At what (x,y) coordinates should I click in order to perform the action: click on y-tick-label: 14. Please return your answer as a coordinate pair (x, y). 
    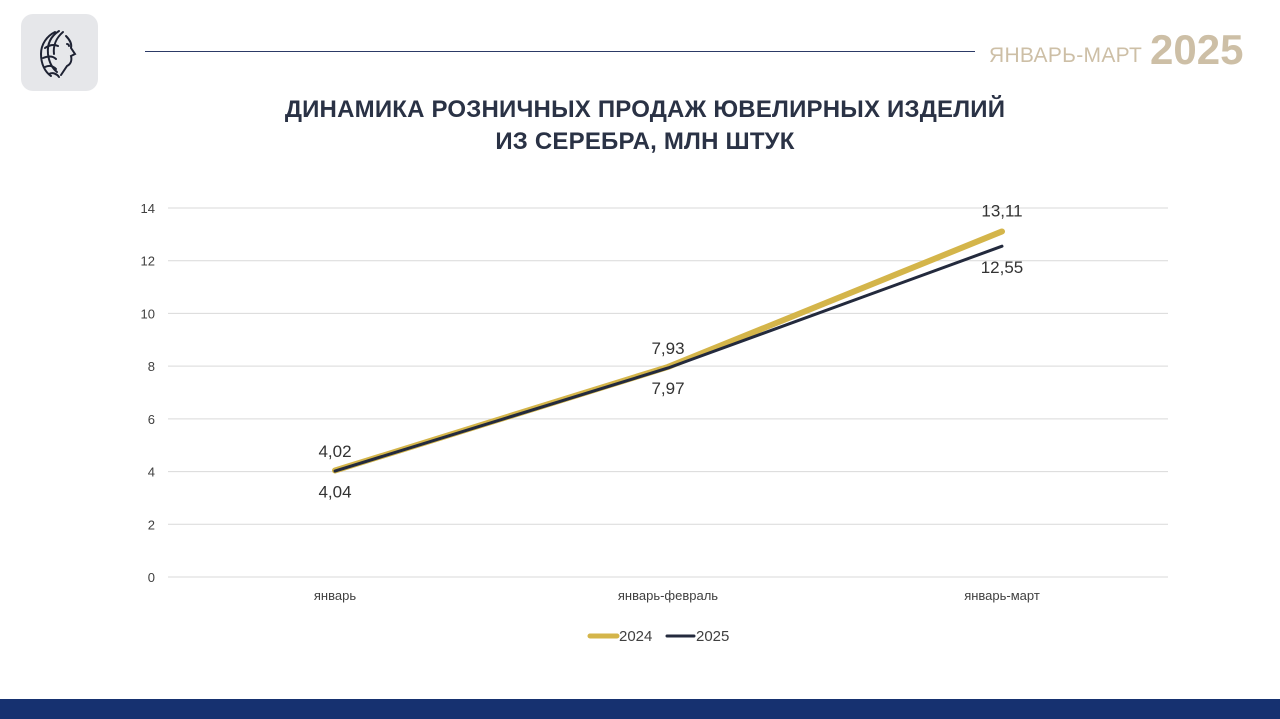
    Looking at the image, I should click on (148, 208).